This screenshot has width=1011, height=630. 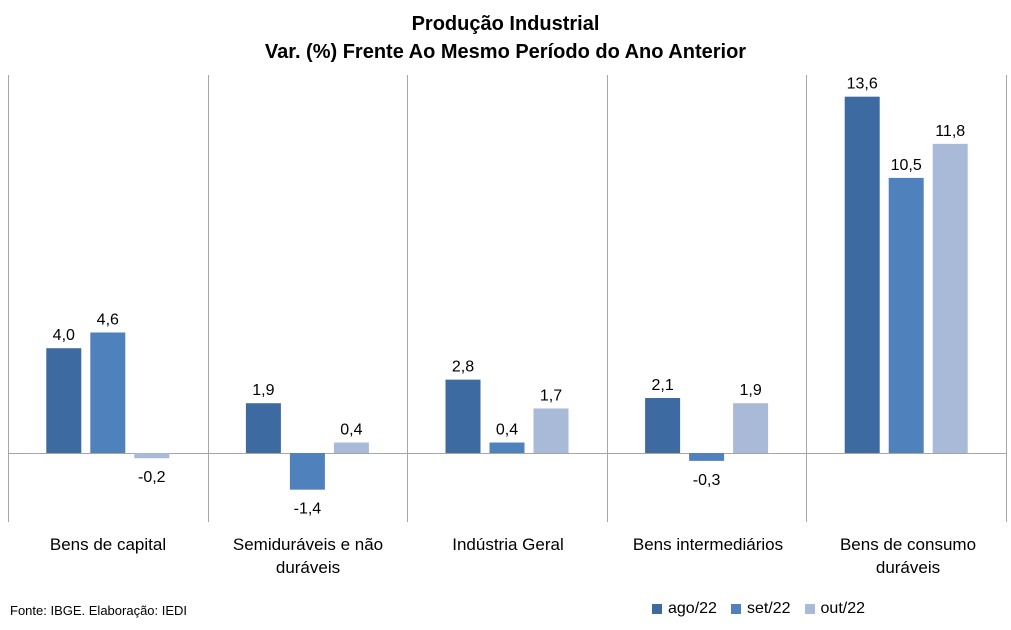 What do you see at coordinates (99, 610) in the screenshot?
I see `source-note: Fonte: IBGE. Elaboração: IEDI` at bounding box center [99, 610].